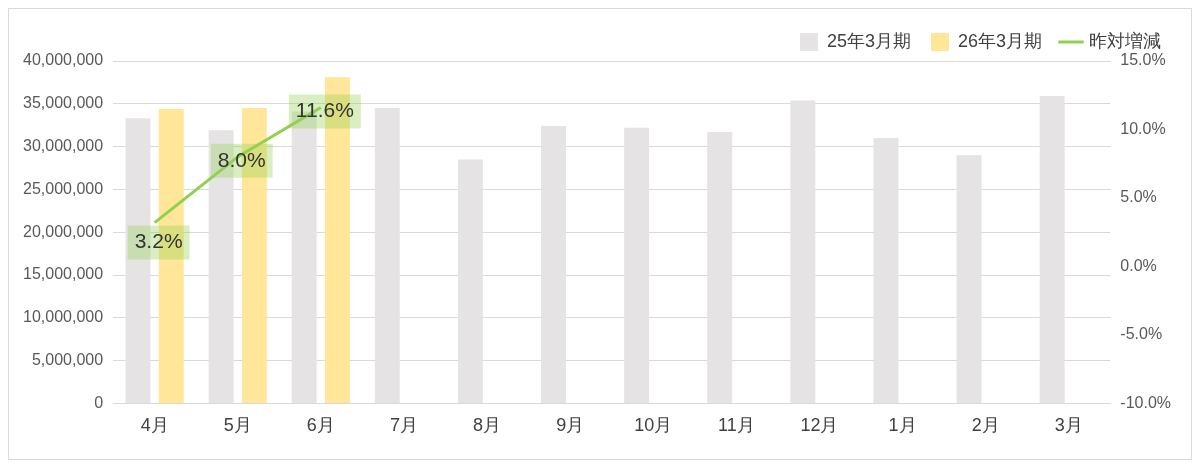 Image resolution: width=1200 pixels, height=468 pixels. I want to click on y-tick-label: 40,000,000, so click(63, 60).